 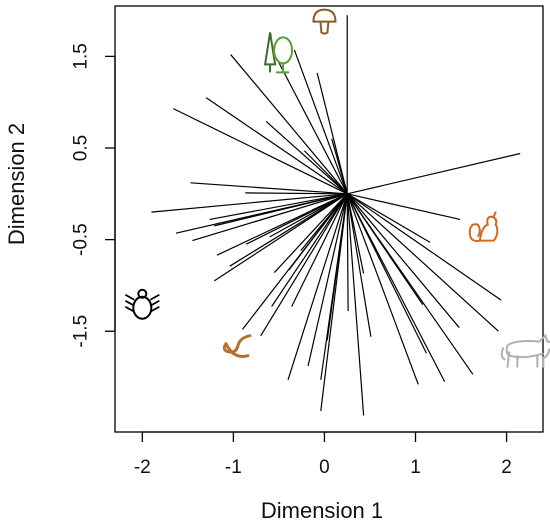 I want to click on y-tick-label: -0.5, so click(x=81, y=239).